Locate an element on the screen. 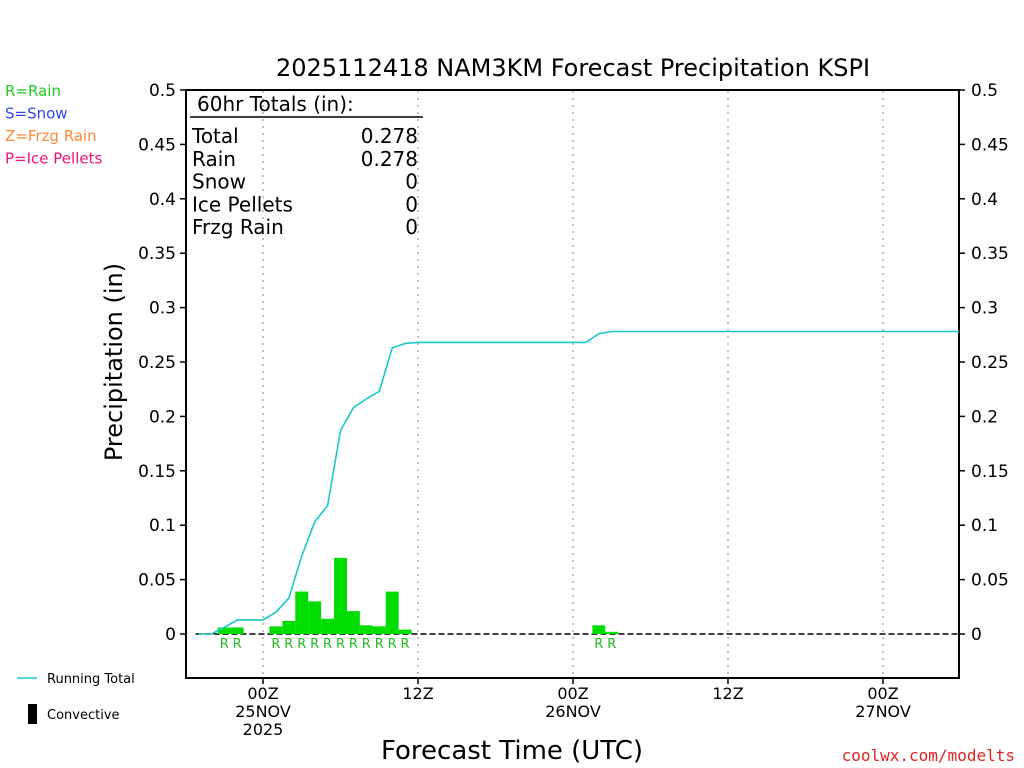 Image resolution: width=1024 pixels, height=768 pixels. y-tick-label-right: 0.15 is located at coordinates (990, 472).